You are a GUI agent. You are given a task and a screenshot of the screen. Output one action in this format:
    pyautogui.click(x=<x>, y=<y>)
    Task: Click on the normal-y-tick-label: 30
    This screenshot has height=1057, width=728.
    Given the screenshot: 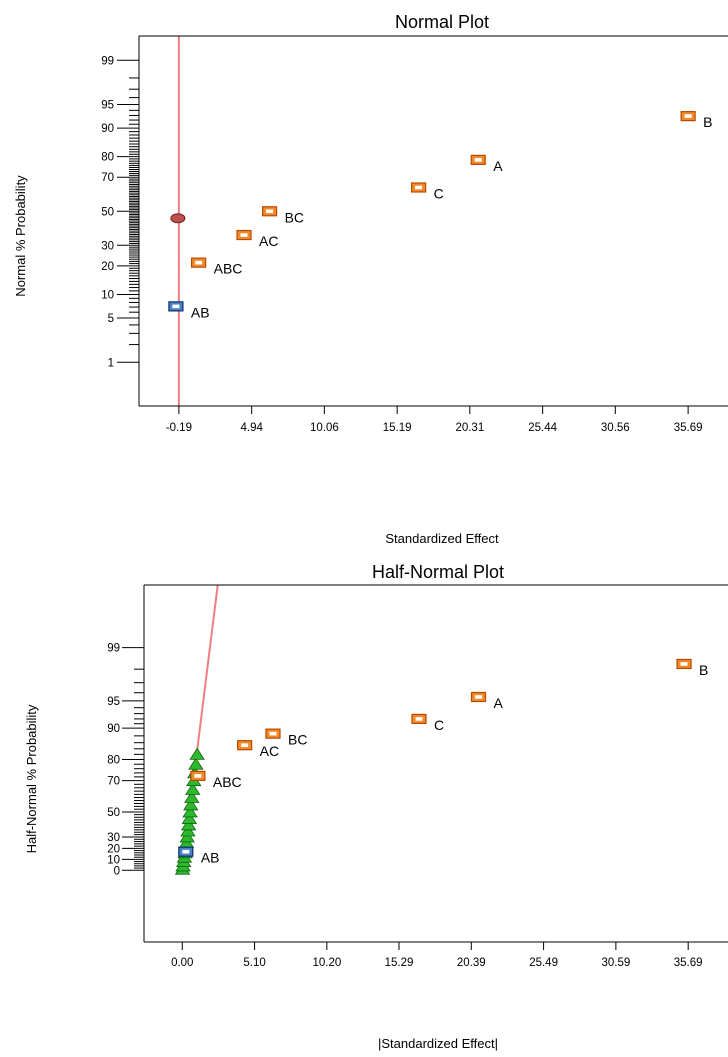 What is the action you would take?
    pyautogui.click(x=107, y=246)
    